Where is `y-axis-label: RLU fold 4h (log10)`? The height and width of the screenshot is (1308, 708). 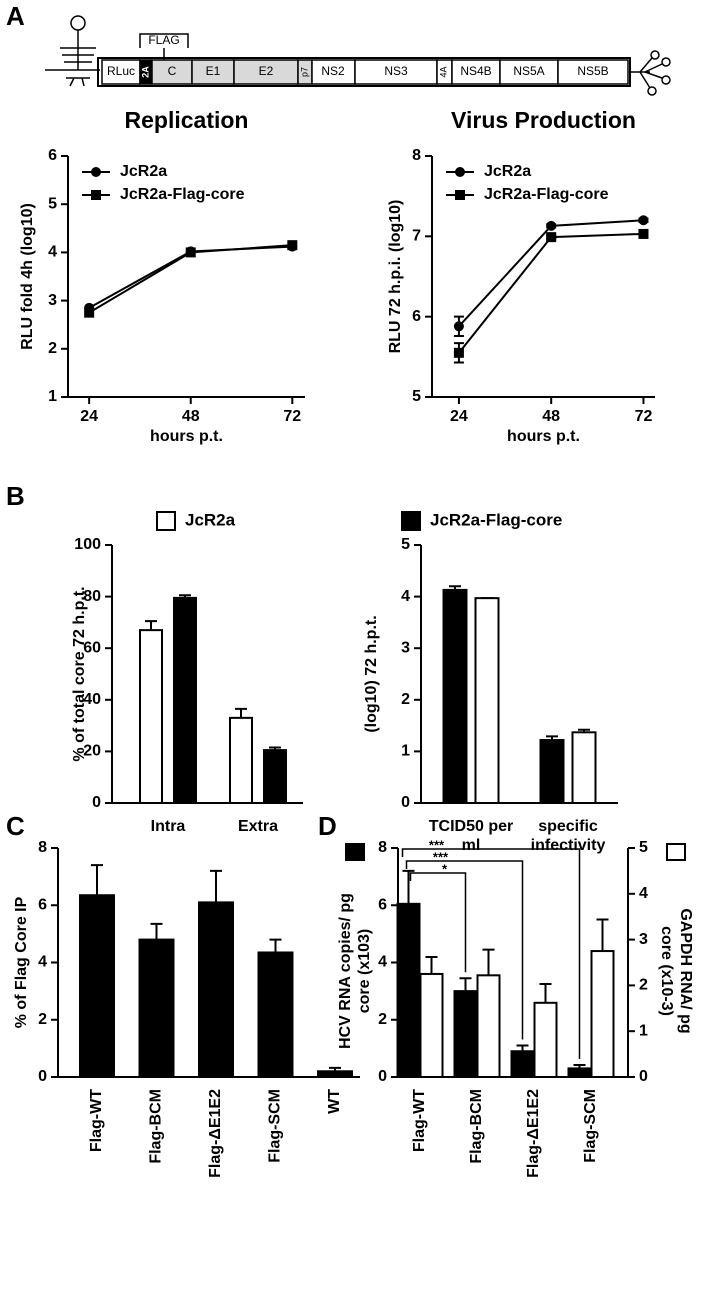 y-axis-label: RLU fold 4h (log10) is located at coordinates (27, 276).